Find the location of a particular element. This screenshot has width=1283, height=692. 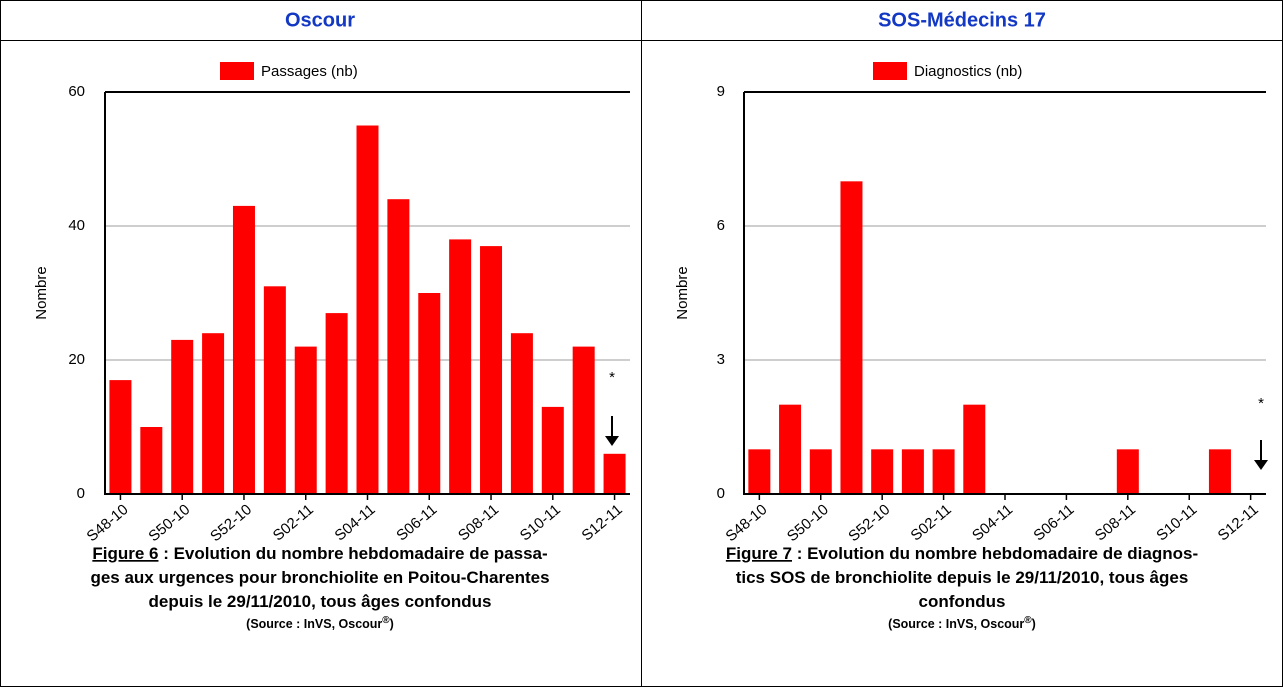

legend-label: Passages (nb) is located at coordinates (309, 71).